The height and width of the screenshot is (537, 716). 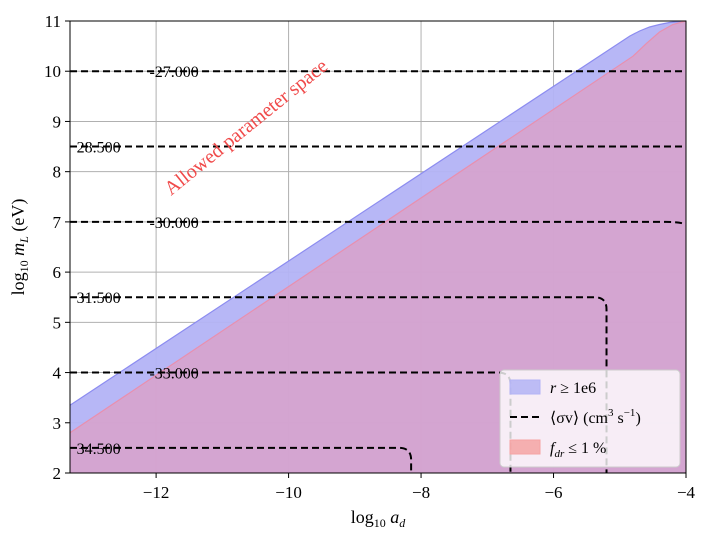 I want to click on x-tick-label: −8, so click(x=421, y=492).